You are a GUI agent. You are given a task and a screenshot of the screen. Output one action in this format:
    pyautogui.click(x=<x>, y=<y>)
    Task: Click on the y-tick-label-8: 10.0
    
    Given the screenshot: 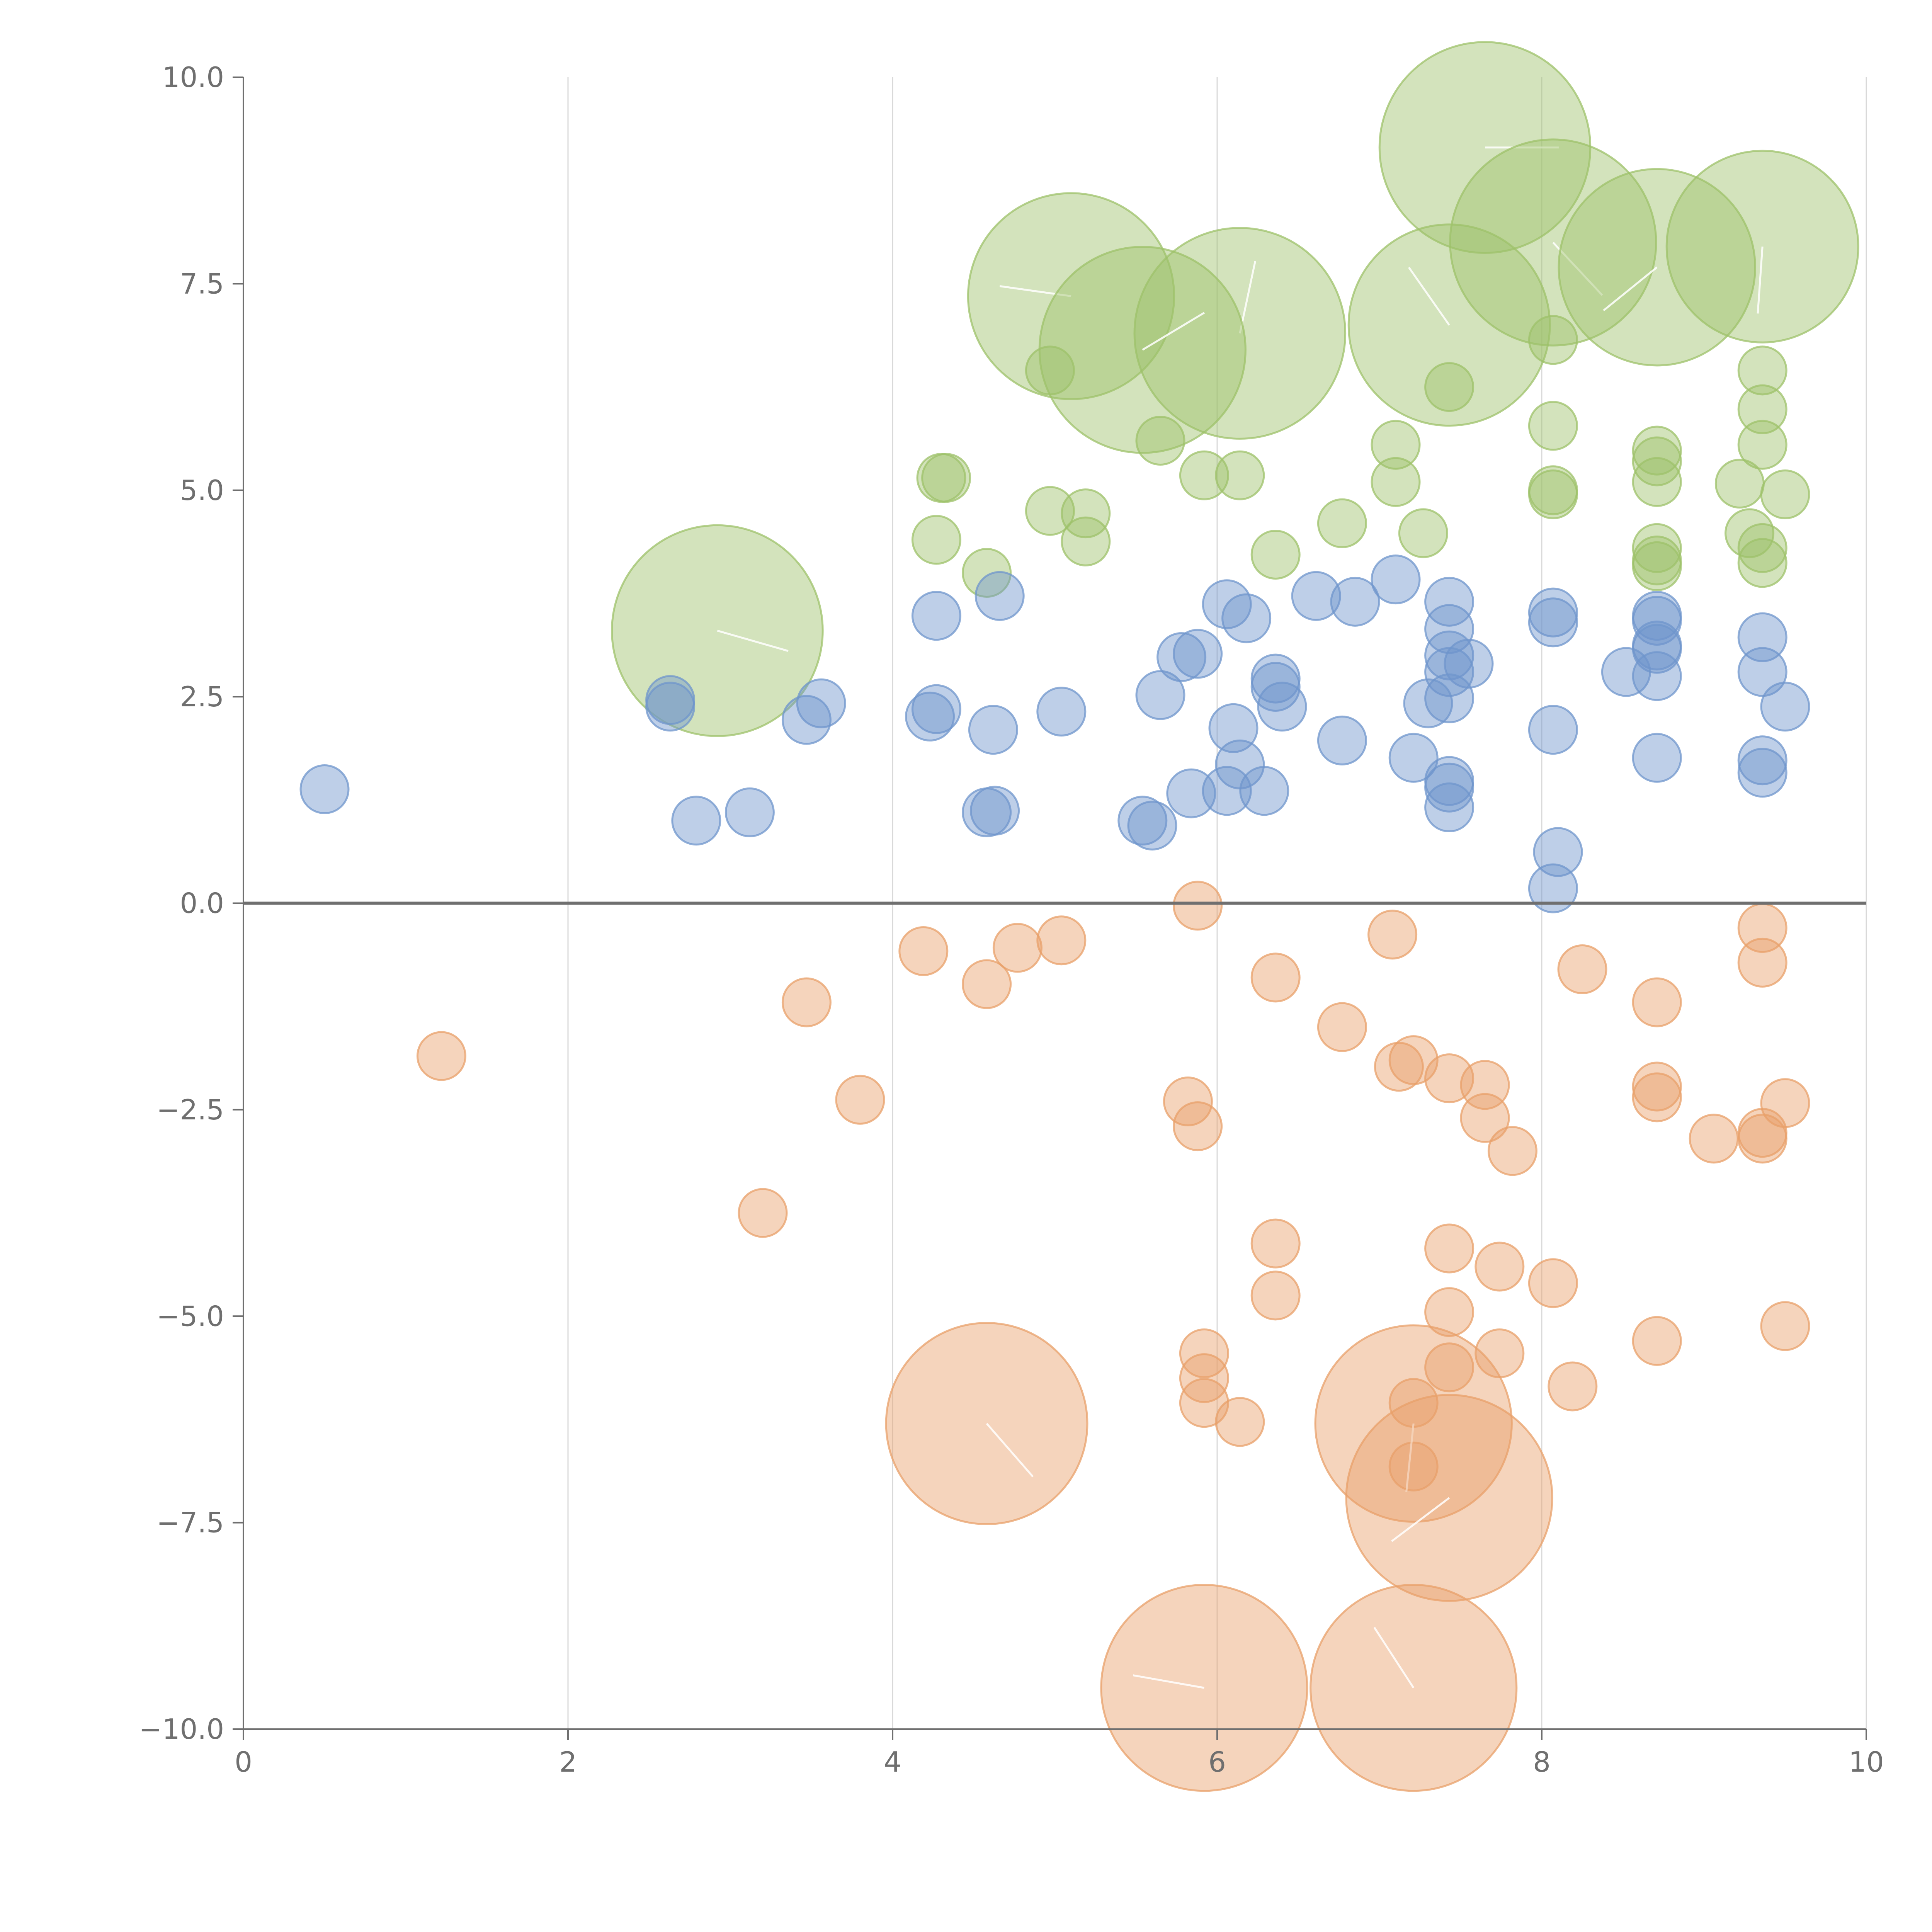 What is the action you would take?
    pyautogui.click(x=193, y=78)
    